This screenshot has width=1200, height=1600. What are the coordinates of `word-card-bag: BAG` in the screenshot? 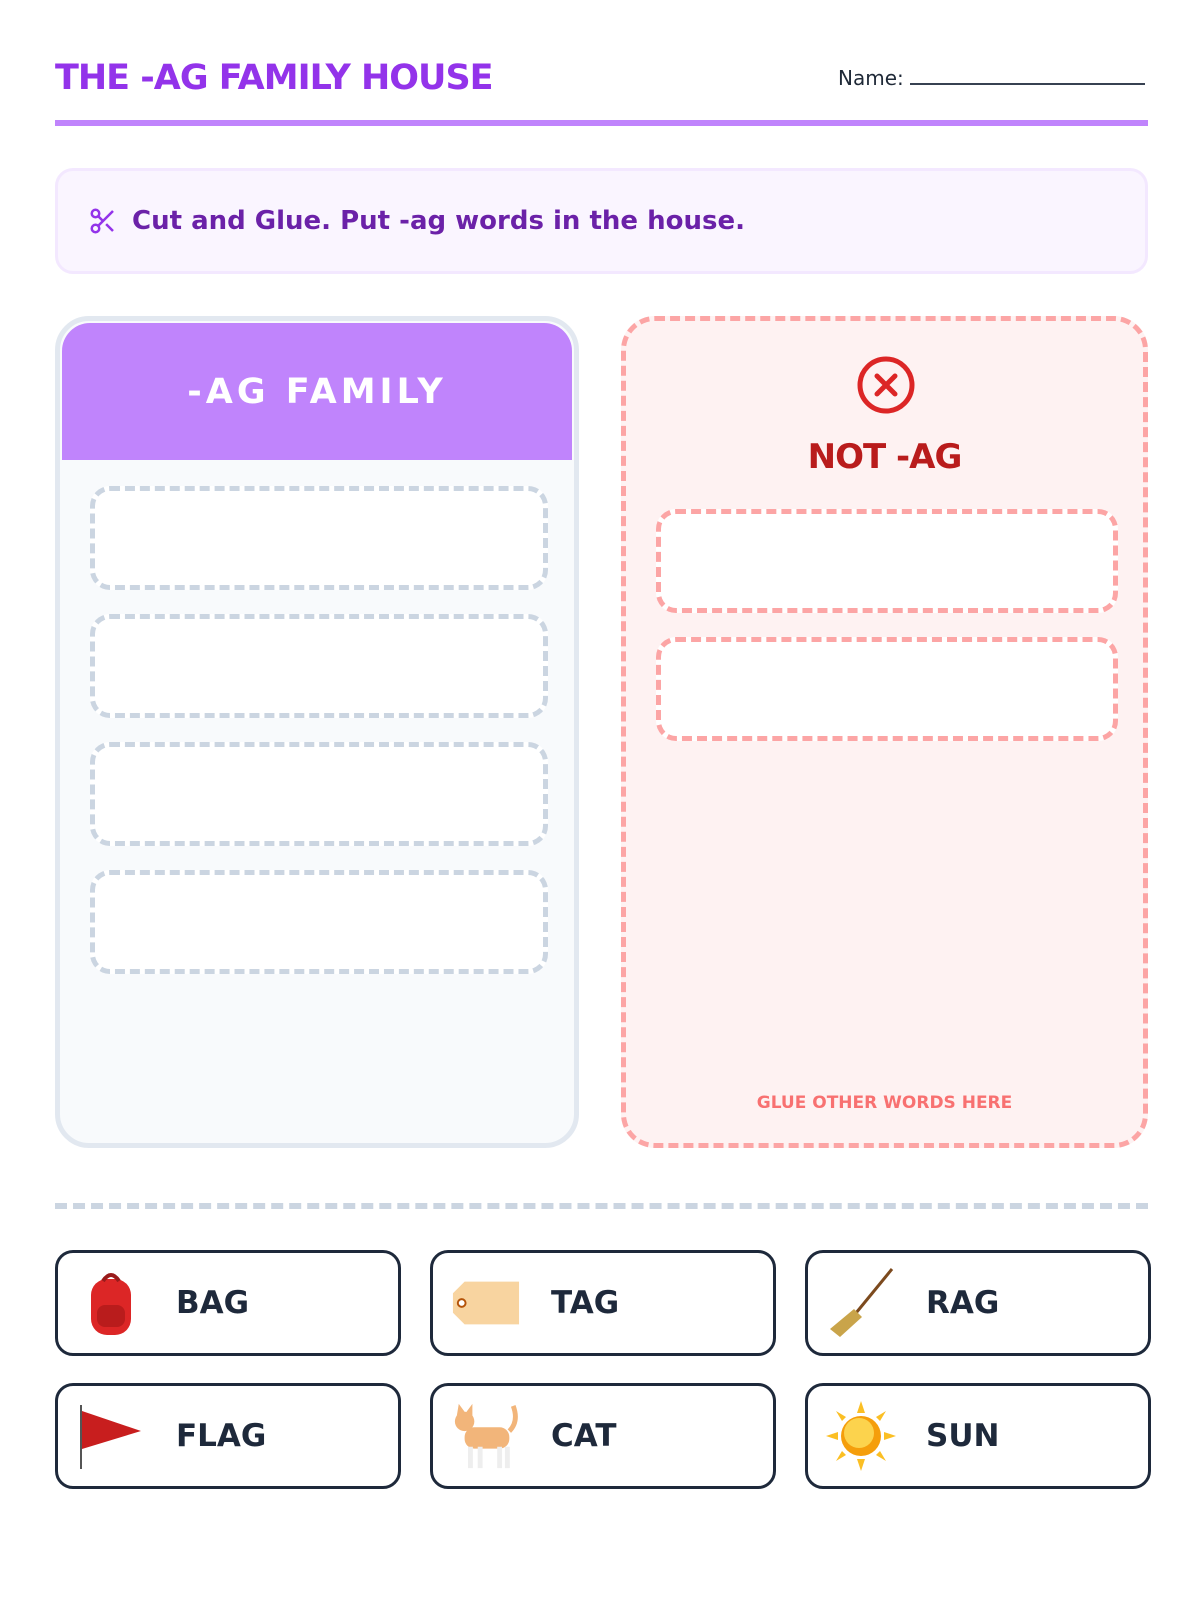 It's located at (228, 1303).